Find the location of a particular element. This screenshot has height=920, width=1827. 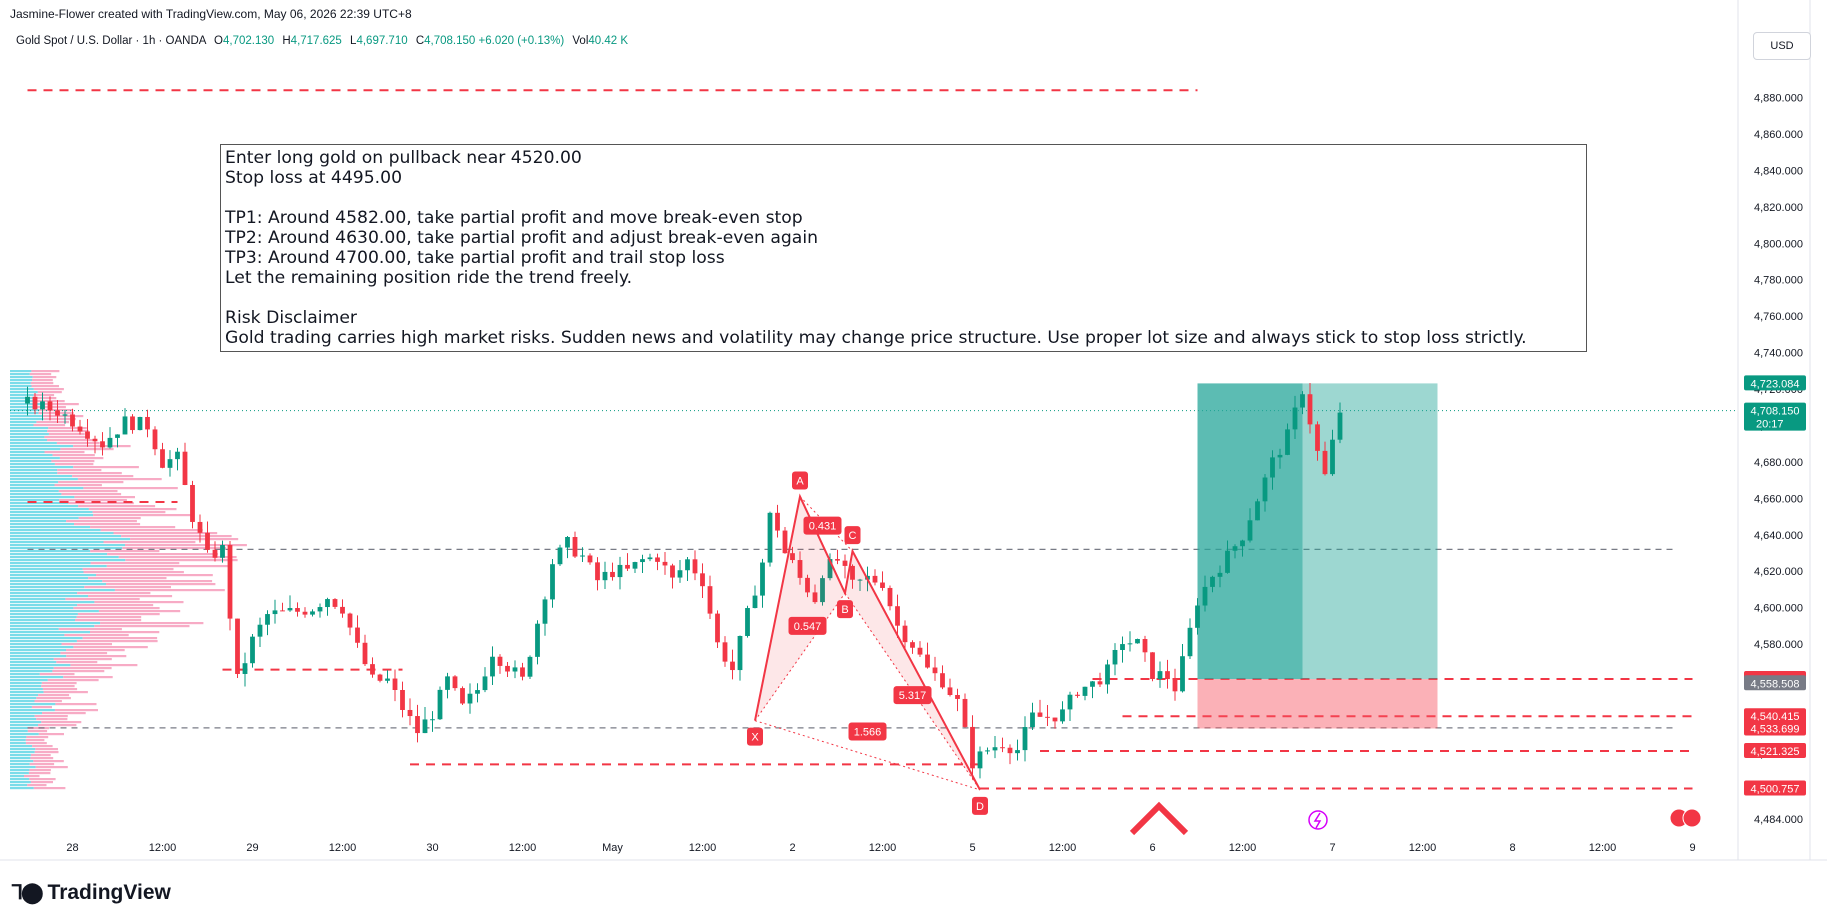

note-line: Enter long gold on pullback near 4520.00 is located at coordinates (403, 158).